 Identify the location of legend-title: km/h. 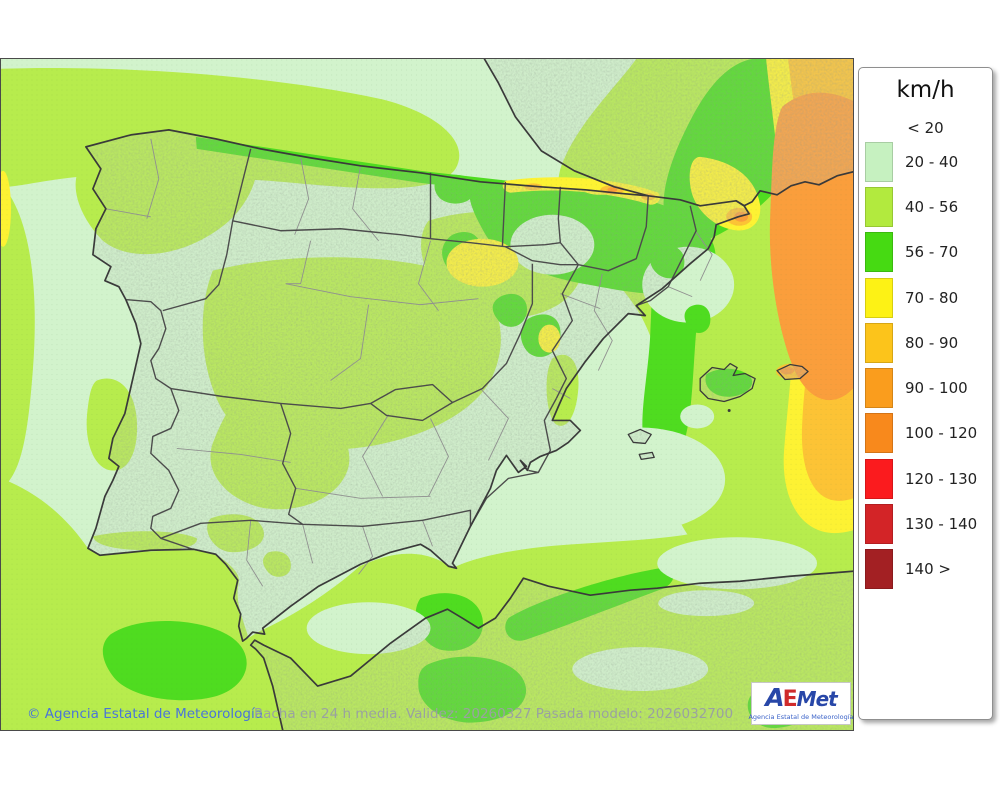
(925, 90).